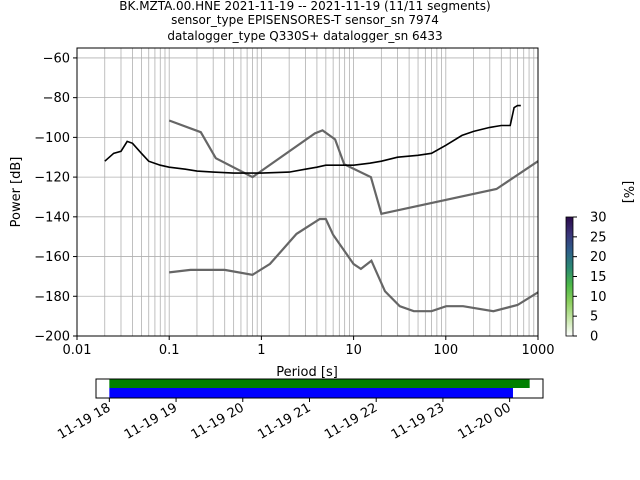  What do you see at coordinates (598, 237) in the screenshot?
I see `colorbar-tick-label: 25` at bounding box center [598, 237].